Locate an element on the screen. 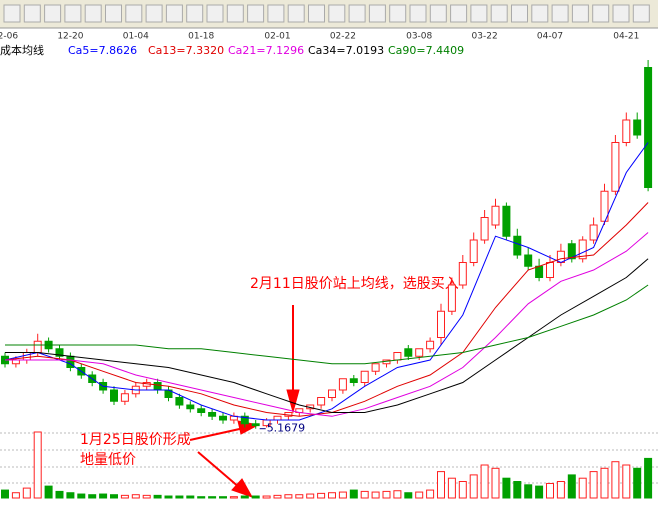  annotation: 2月11日股价站上均线，选股买入 is located at coordinates (354, 284).